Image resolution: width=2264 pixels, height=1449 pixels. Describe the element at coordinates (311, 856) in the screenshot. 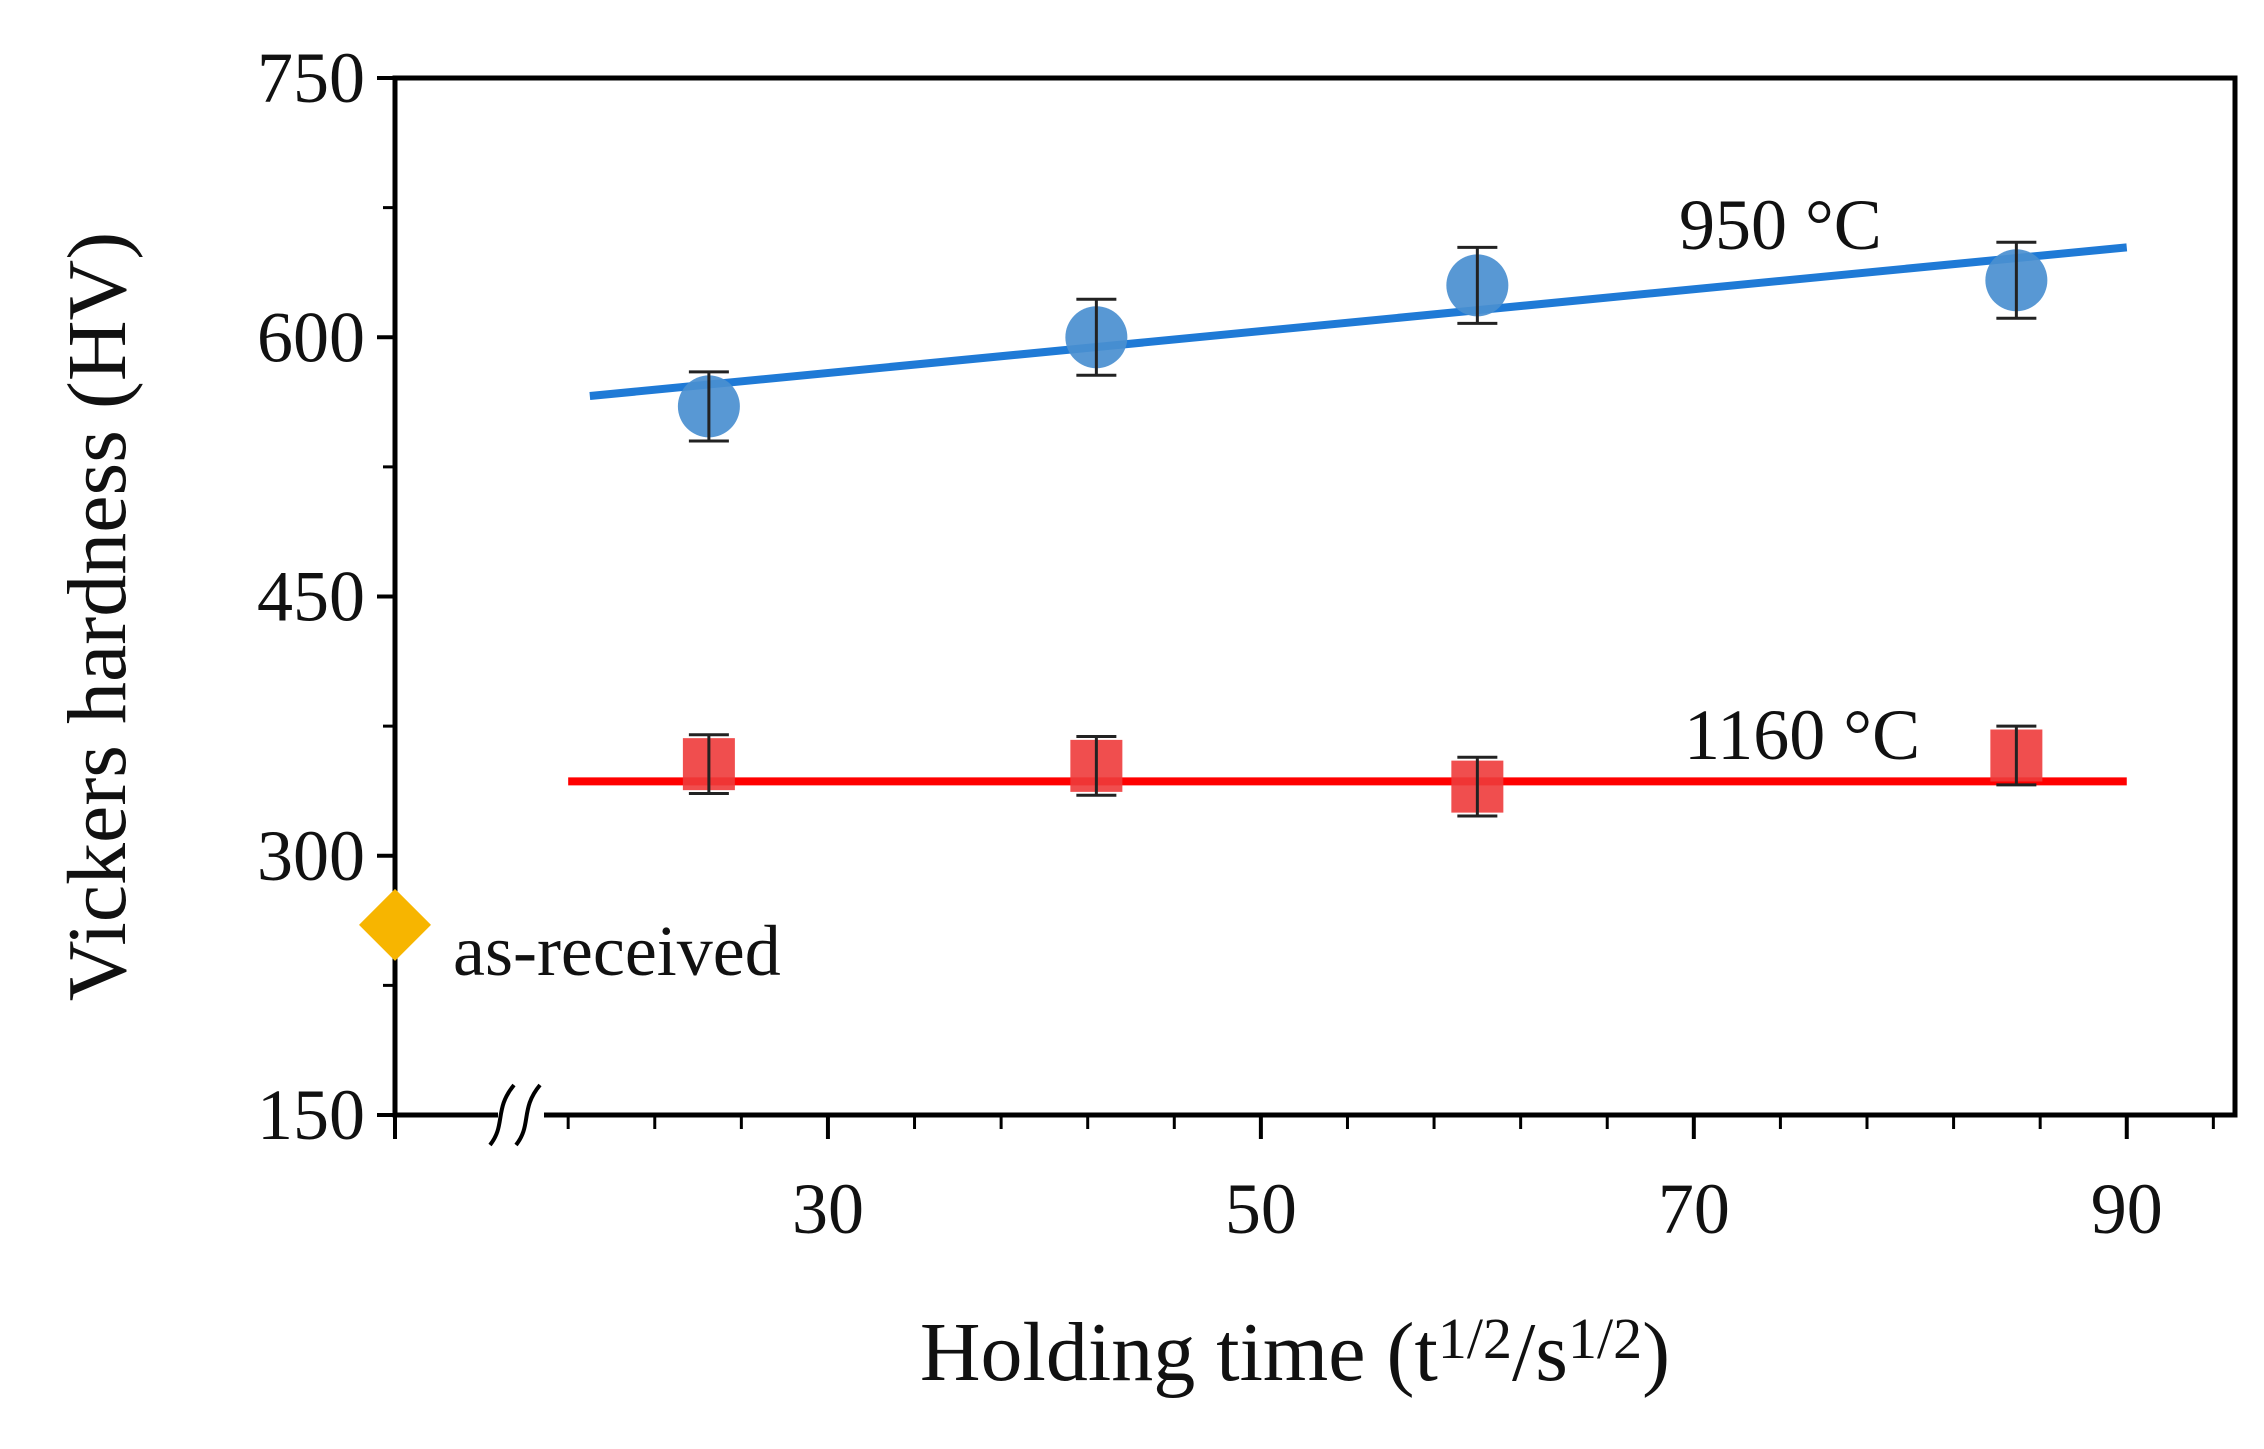

I see `y-tick-label: 300` at that location.